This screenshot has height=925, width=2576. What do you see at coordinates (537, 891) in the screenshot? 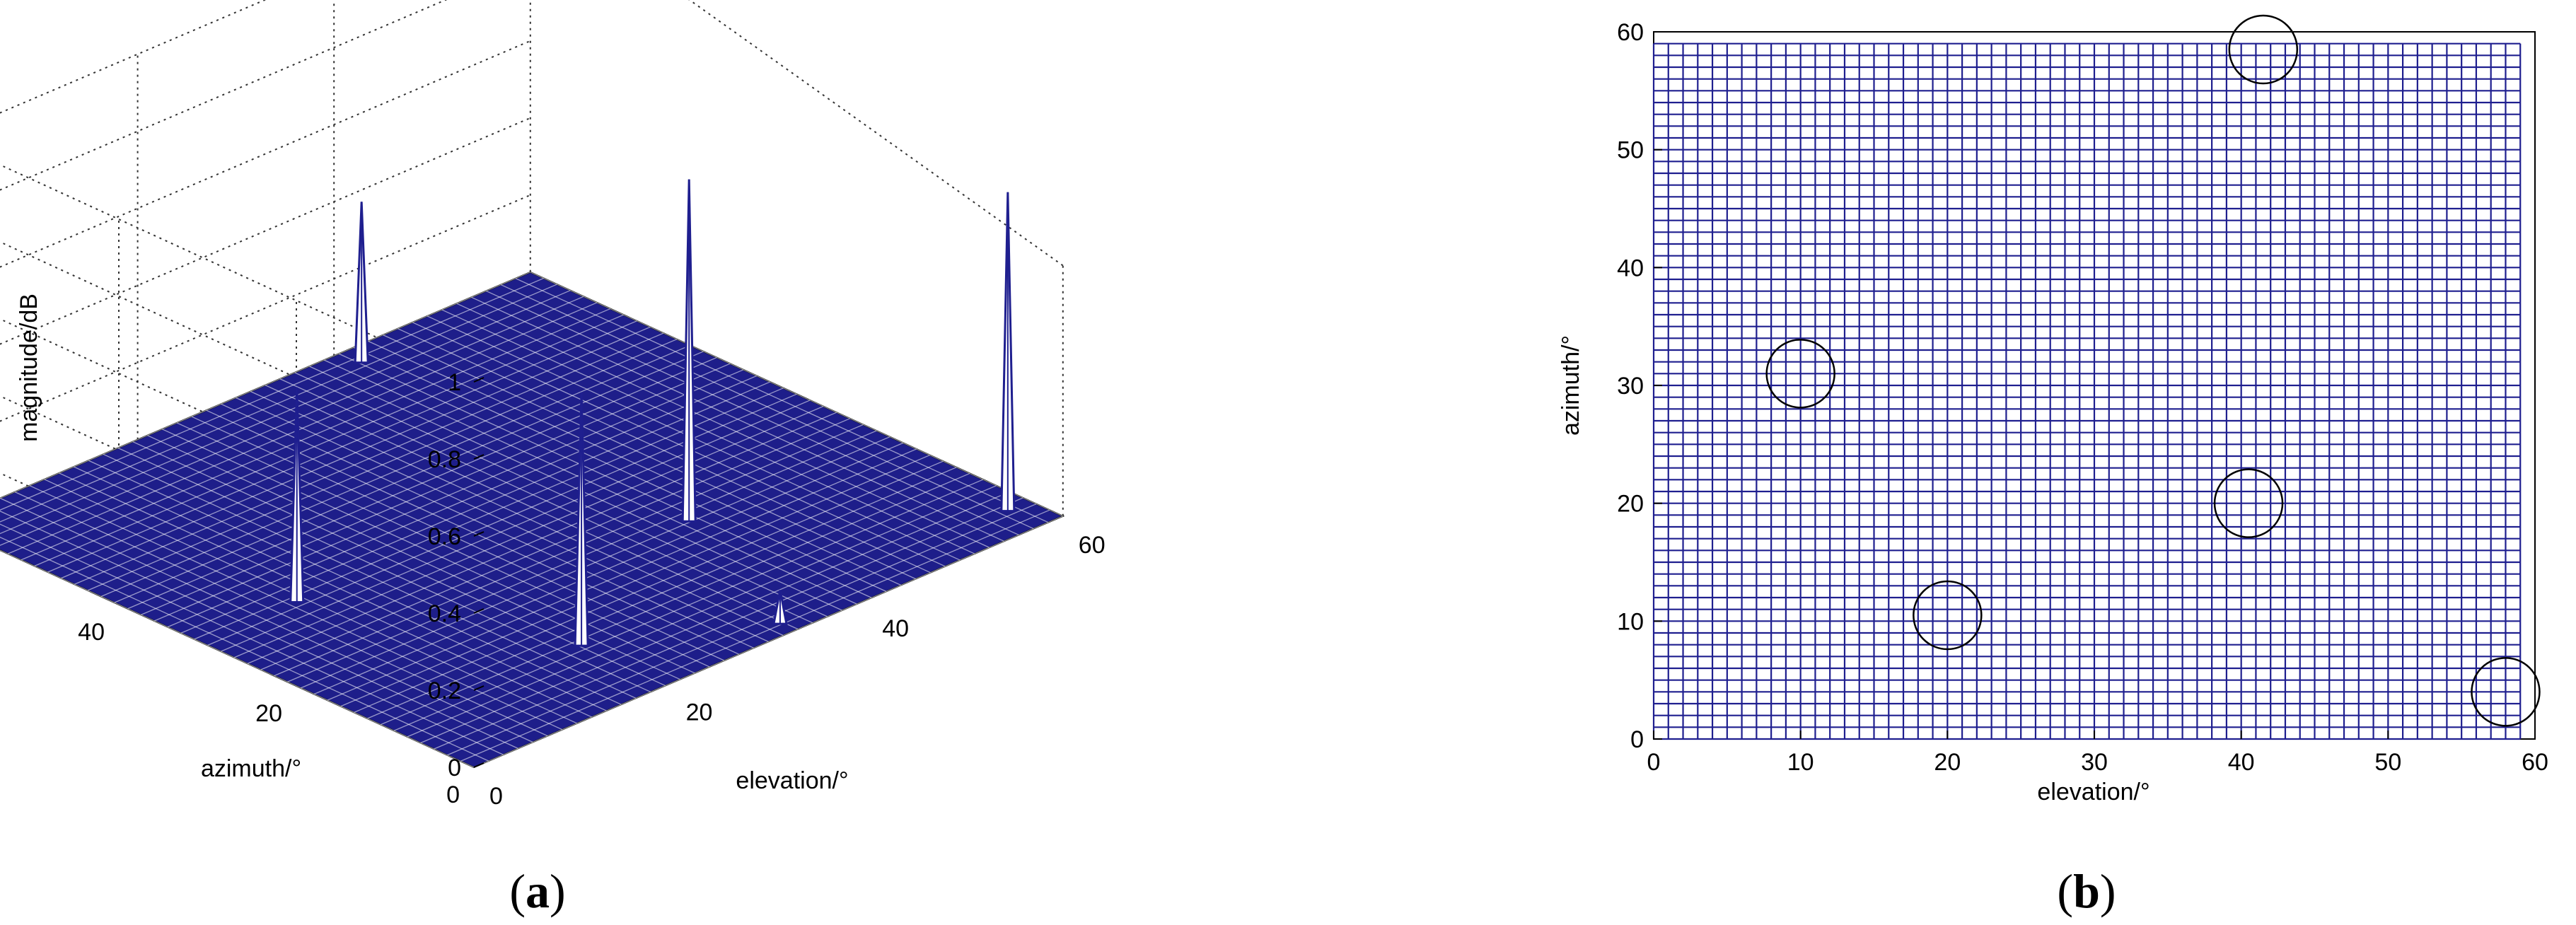
I see `panel-a-label: (a)` at bounding box center [537, 891].